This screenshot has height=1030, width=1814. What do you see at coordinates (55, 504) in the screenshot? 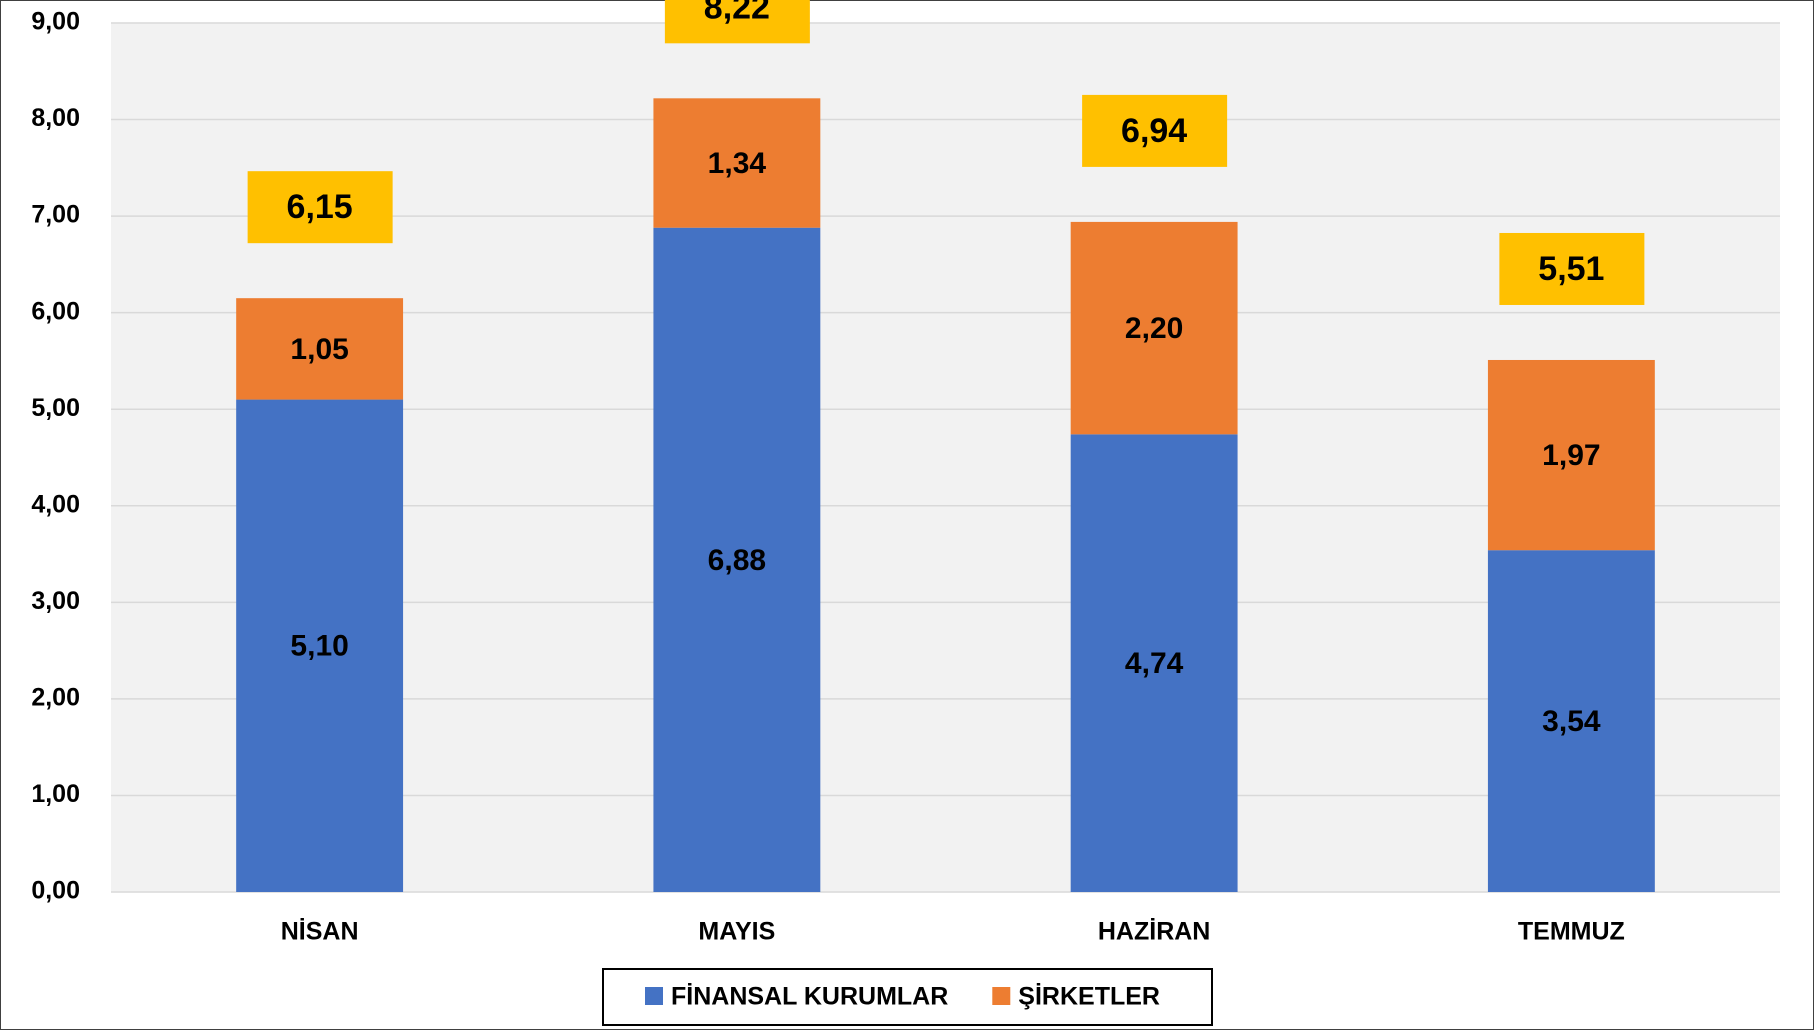
I see `y-tick-label: 4,00` at bounding box center [55, 504].